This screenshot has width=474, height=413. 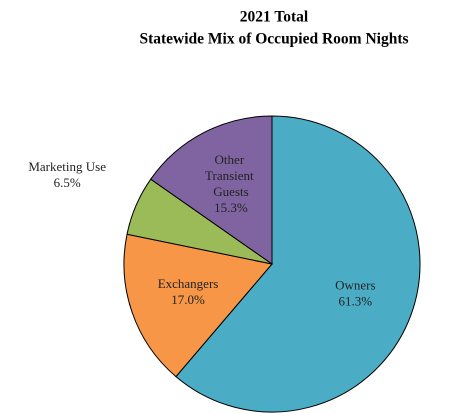 I want to click on value-label: 6.5%, so click(x=67, y=182).